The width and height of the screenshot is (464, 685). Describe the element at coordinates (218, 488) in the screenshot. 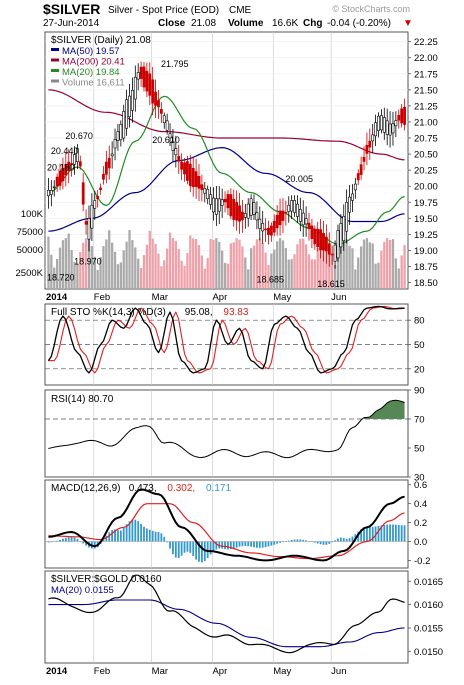

I see `macd-legend: 0.171` at that location.